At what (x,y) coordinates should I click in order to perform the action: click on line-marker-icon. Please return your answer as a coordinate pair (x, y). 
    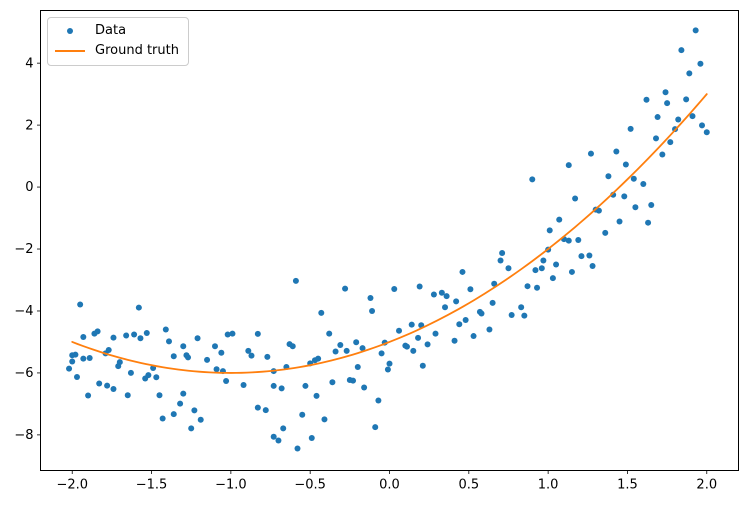
    Looking at the image, I should click on (70, 51).